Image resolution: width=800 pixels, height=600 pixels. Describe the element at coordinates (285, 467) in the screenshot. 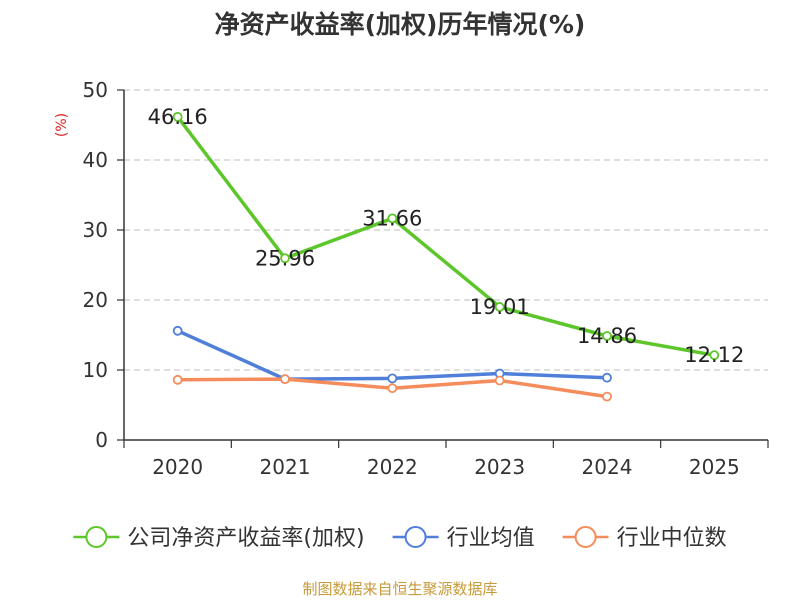

I see `x-tick-label: 2021` at that location.